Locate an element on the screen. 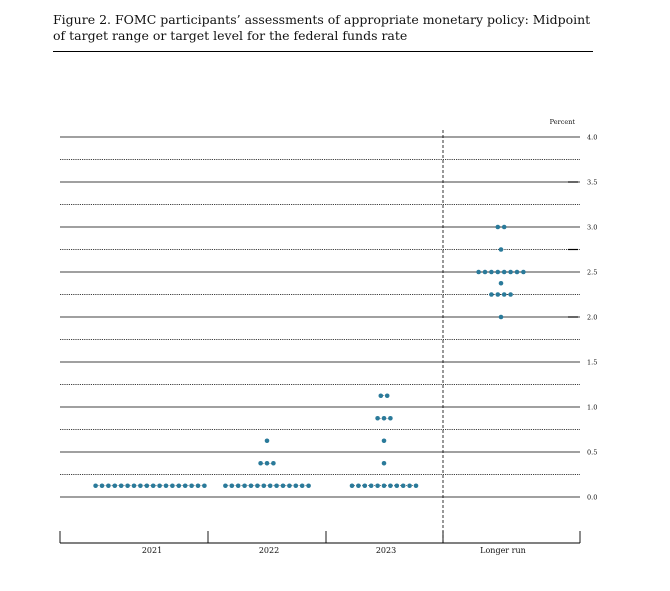  y-tick-label: 1.5 is located at coordinates (592, 362).